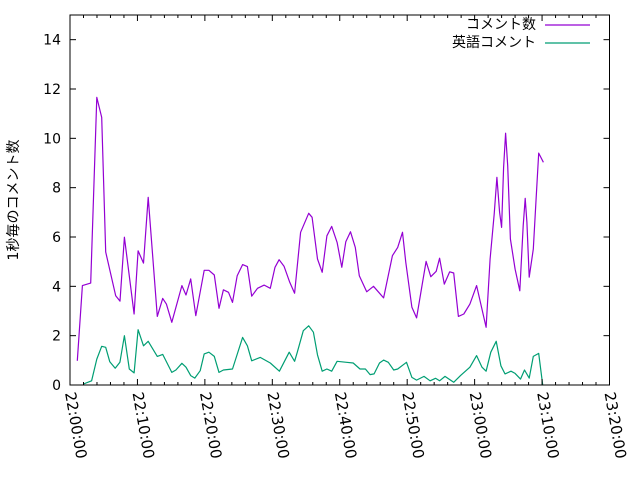  Describe the element at coordinates (56, 386) in the screenshot. I see `y-tick-label: 0` at that location.